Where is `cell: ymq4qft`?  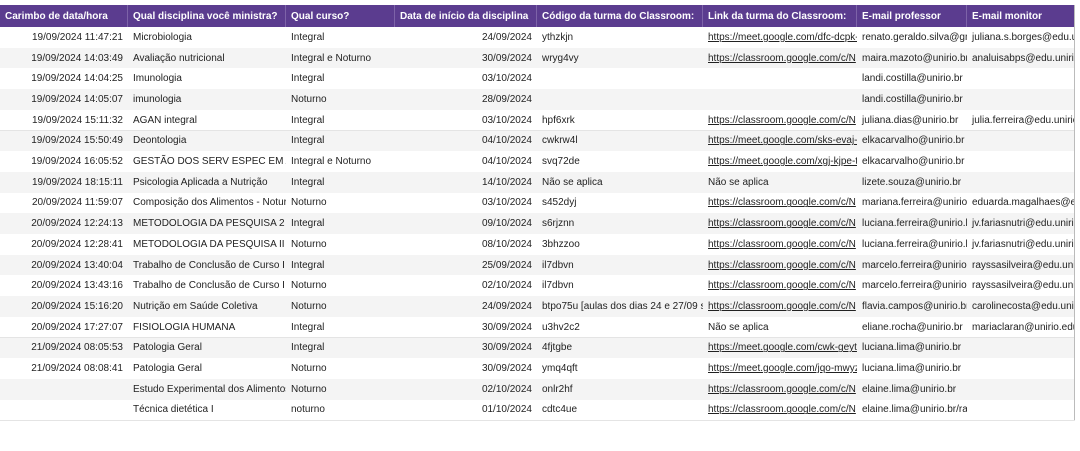 cell: ymq4qft is located at coordinates (560, 369).